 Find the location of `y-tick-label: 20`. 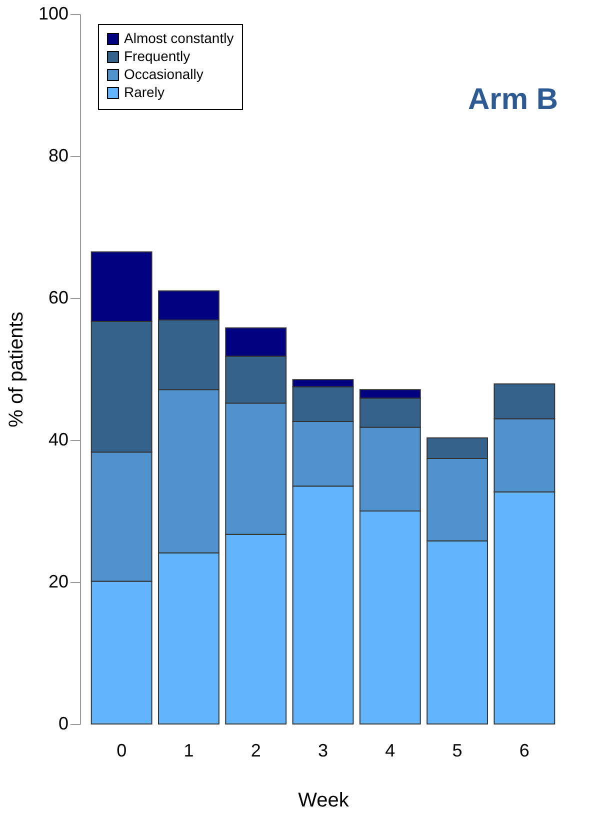

y-tick-label: 20 is located at coordinates (58, 582).